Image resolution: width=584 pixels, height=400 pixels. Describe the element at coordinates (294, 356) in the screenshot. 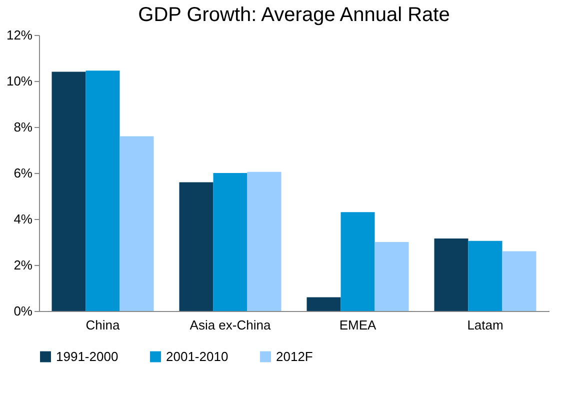

I see `legend-label: 2012F` at that location.